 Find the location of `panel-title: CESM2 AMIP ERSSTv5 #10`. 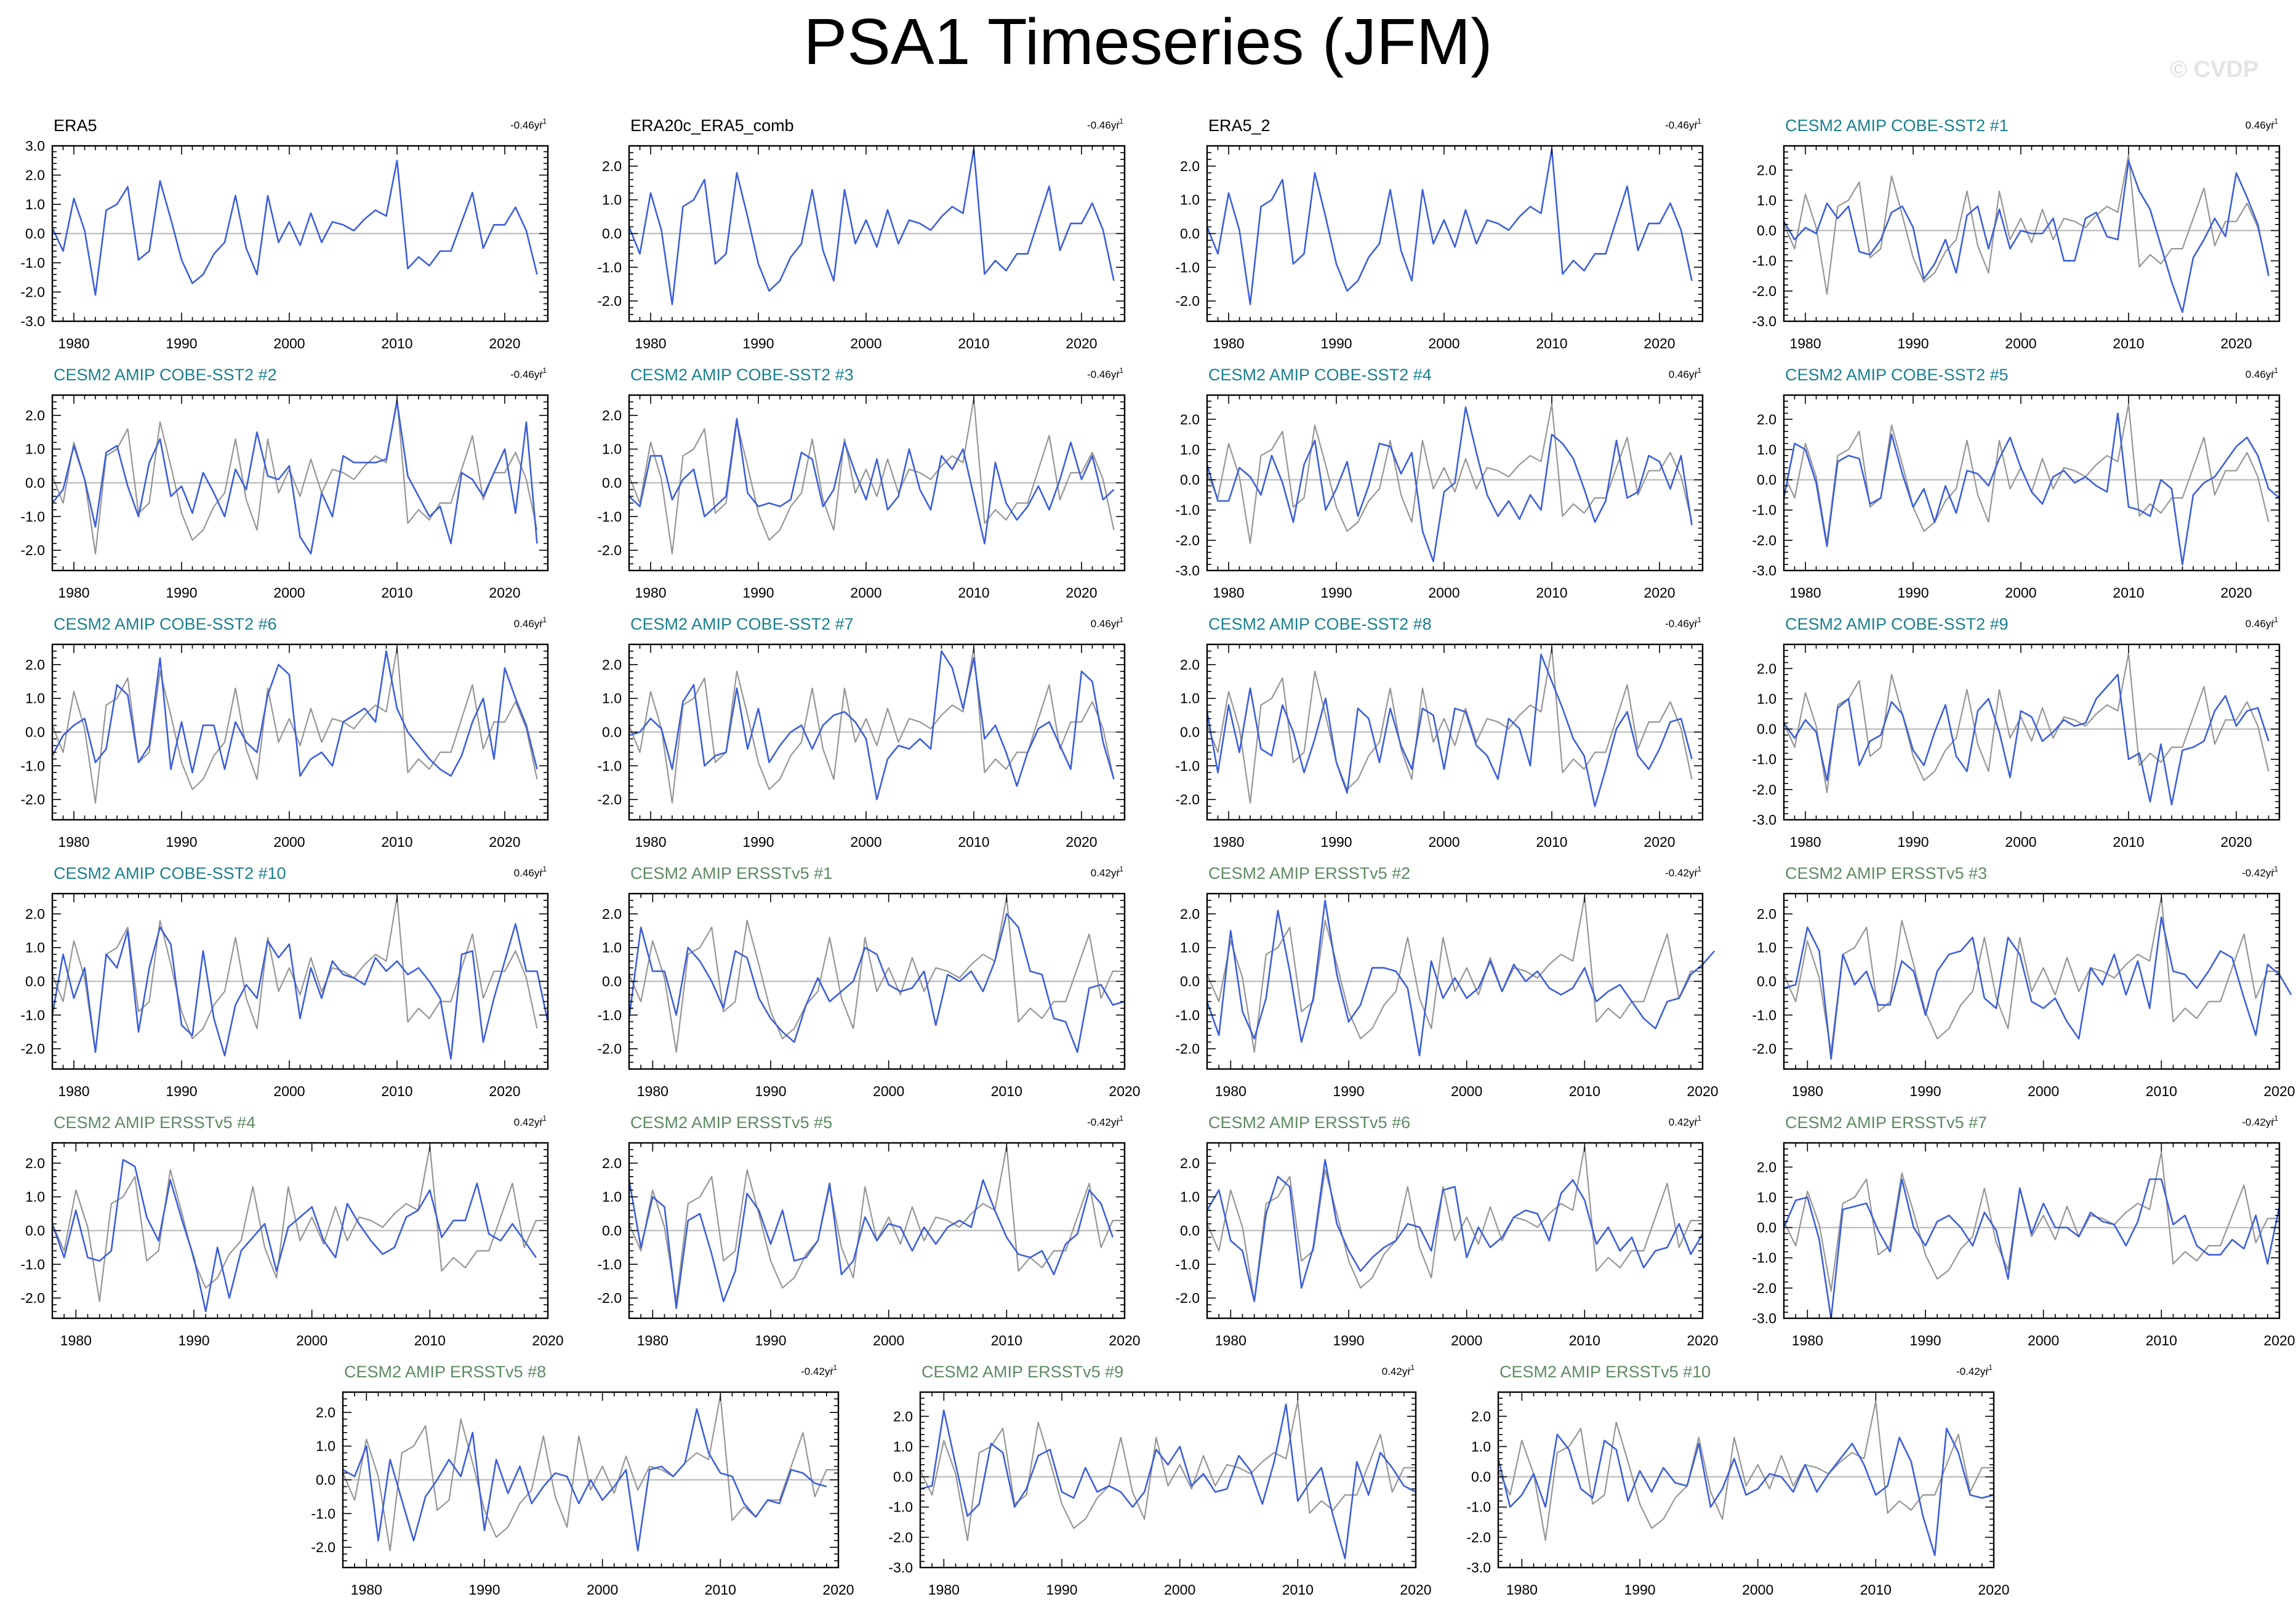

panel-title: CESM2 AMIP ERSSTv5 #10 is located at coordinates (1605, 1372).